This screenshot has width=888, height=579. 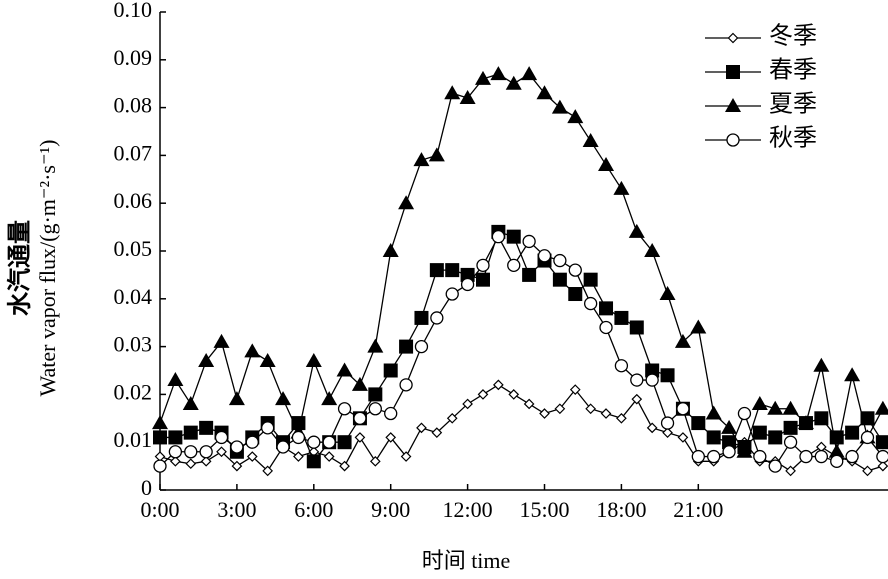 What do you see at coordinates (390, 509) in the screenshot?
I see `x-tick-label: 9:00` at bounding box center [390, 509].